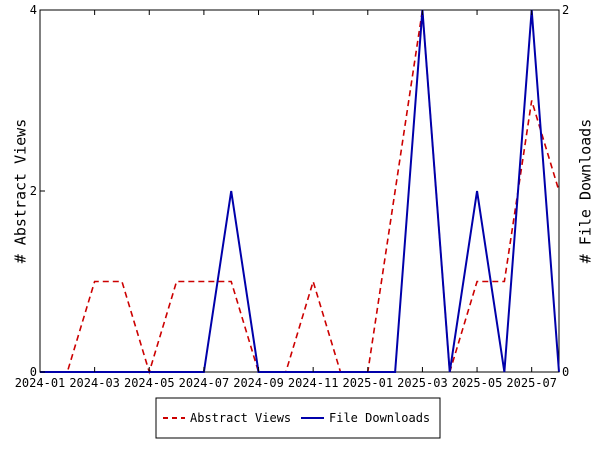 This screenshot has width=600, height=454. Describe the element at coordinates (368, 383) in the screenshot. I see `x-tick-label: 2025-01` at that location.